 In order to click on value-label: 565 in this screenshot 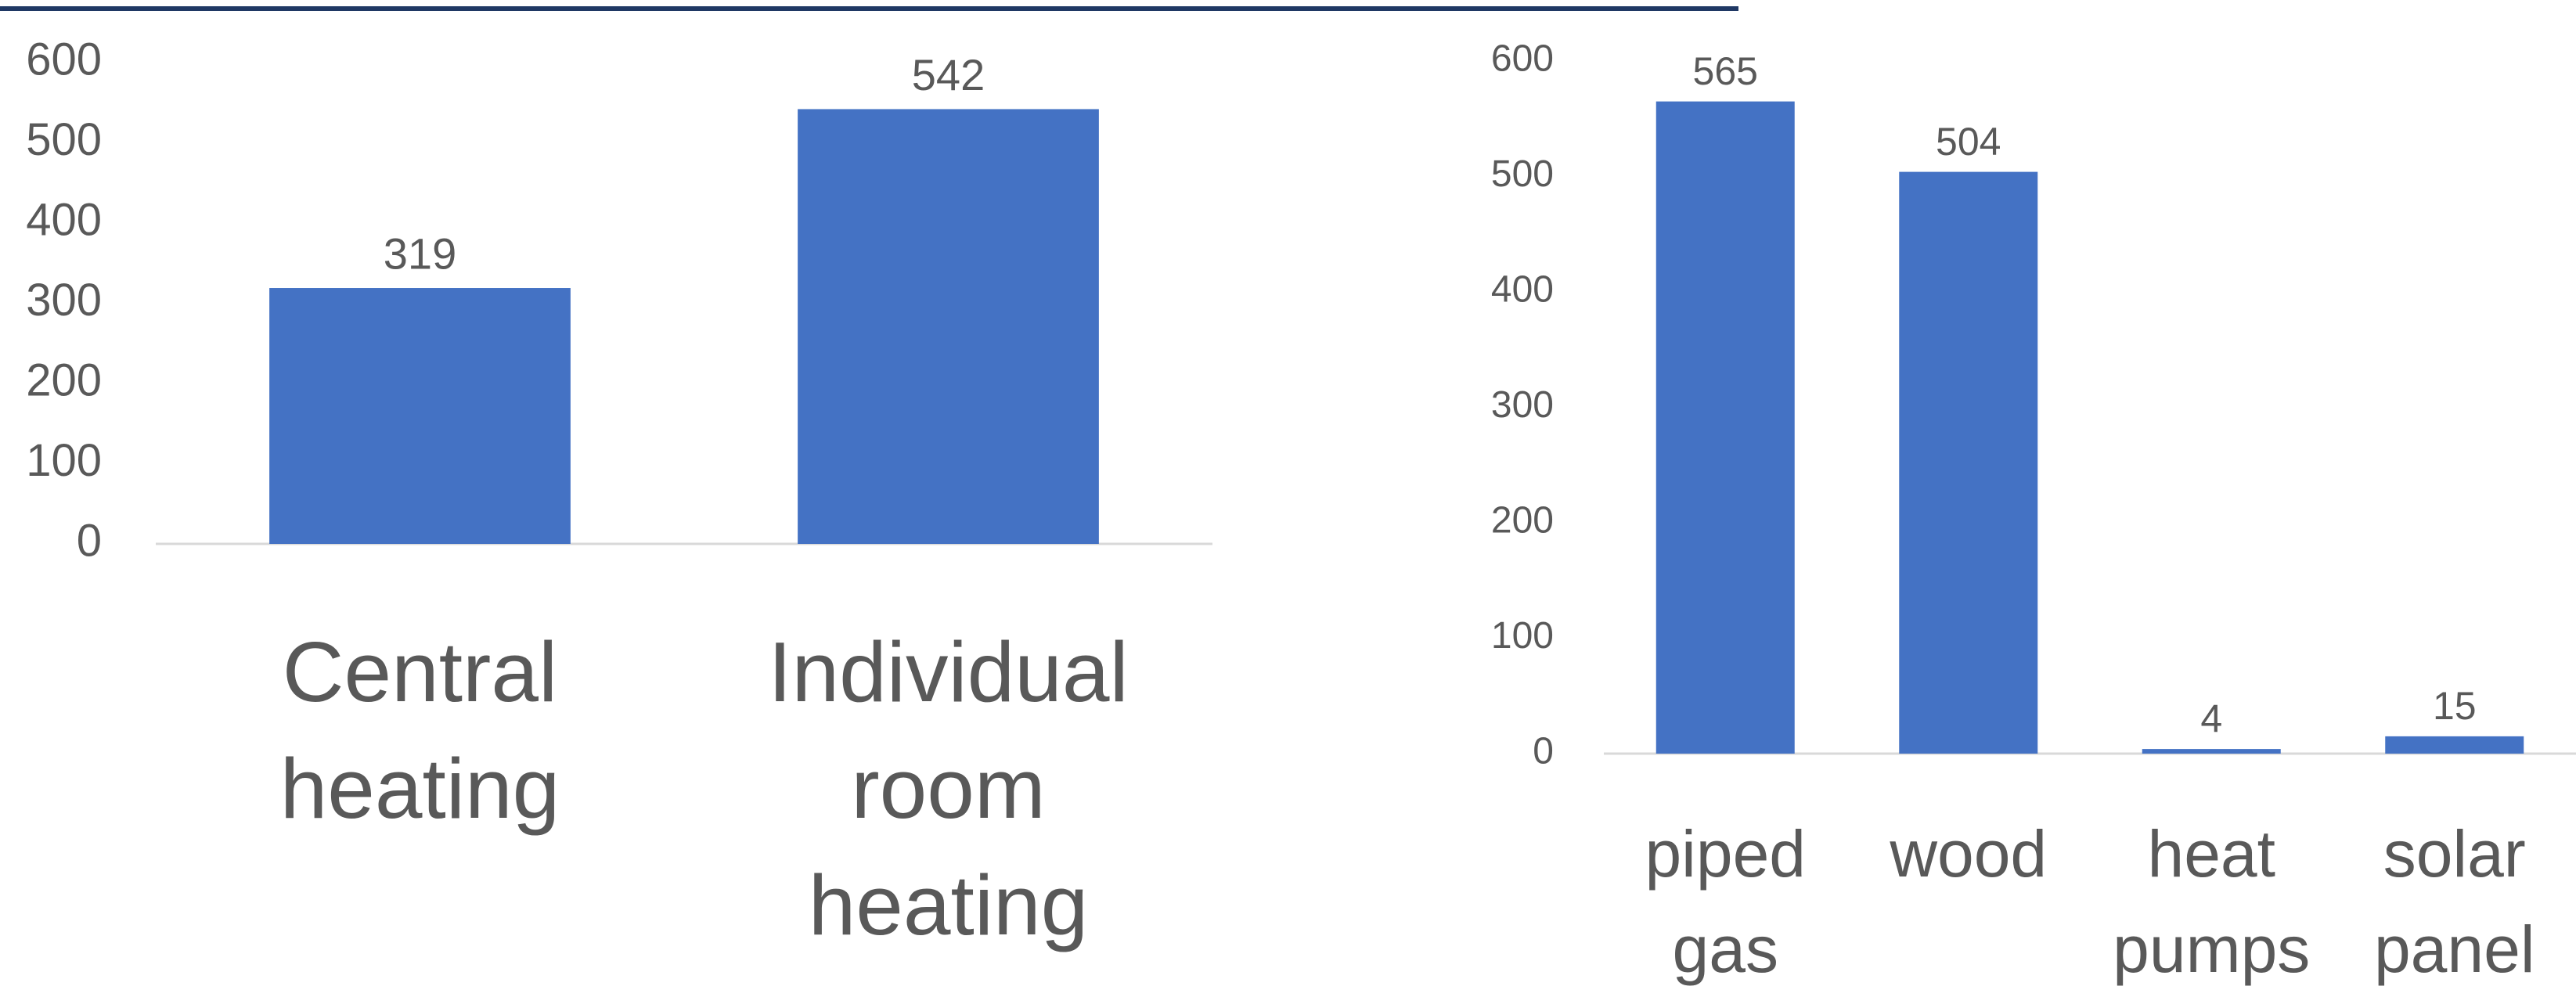, I will do `click(1725, 71)`.